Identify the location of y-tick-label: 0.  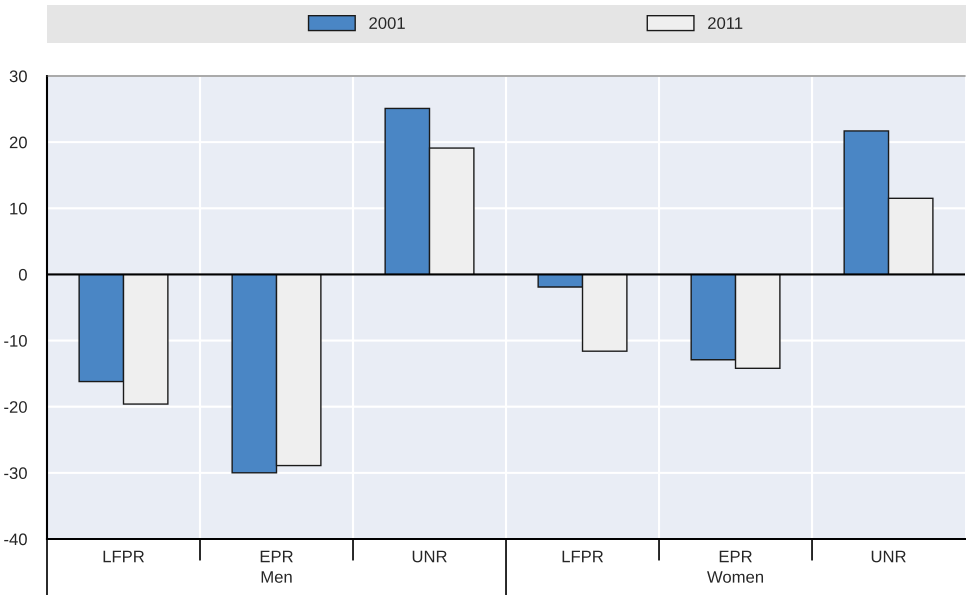
(22, 274).